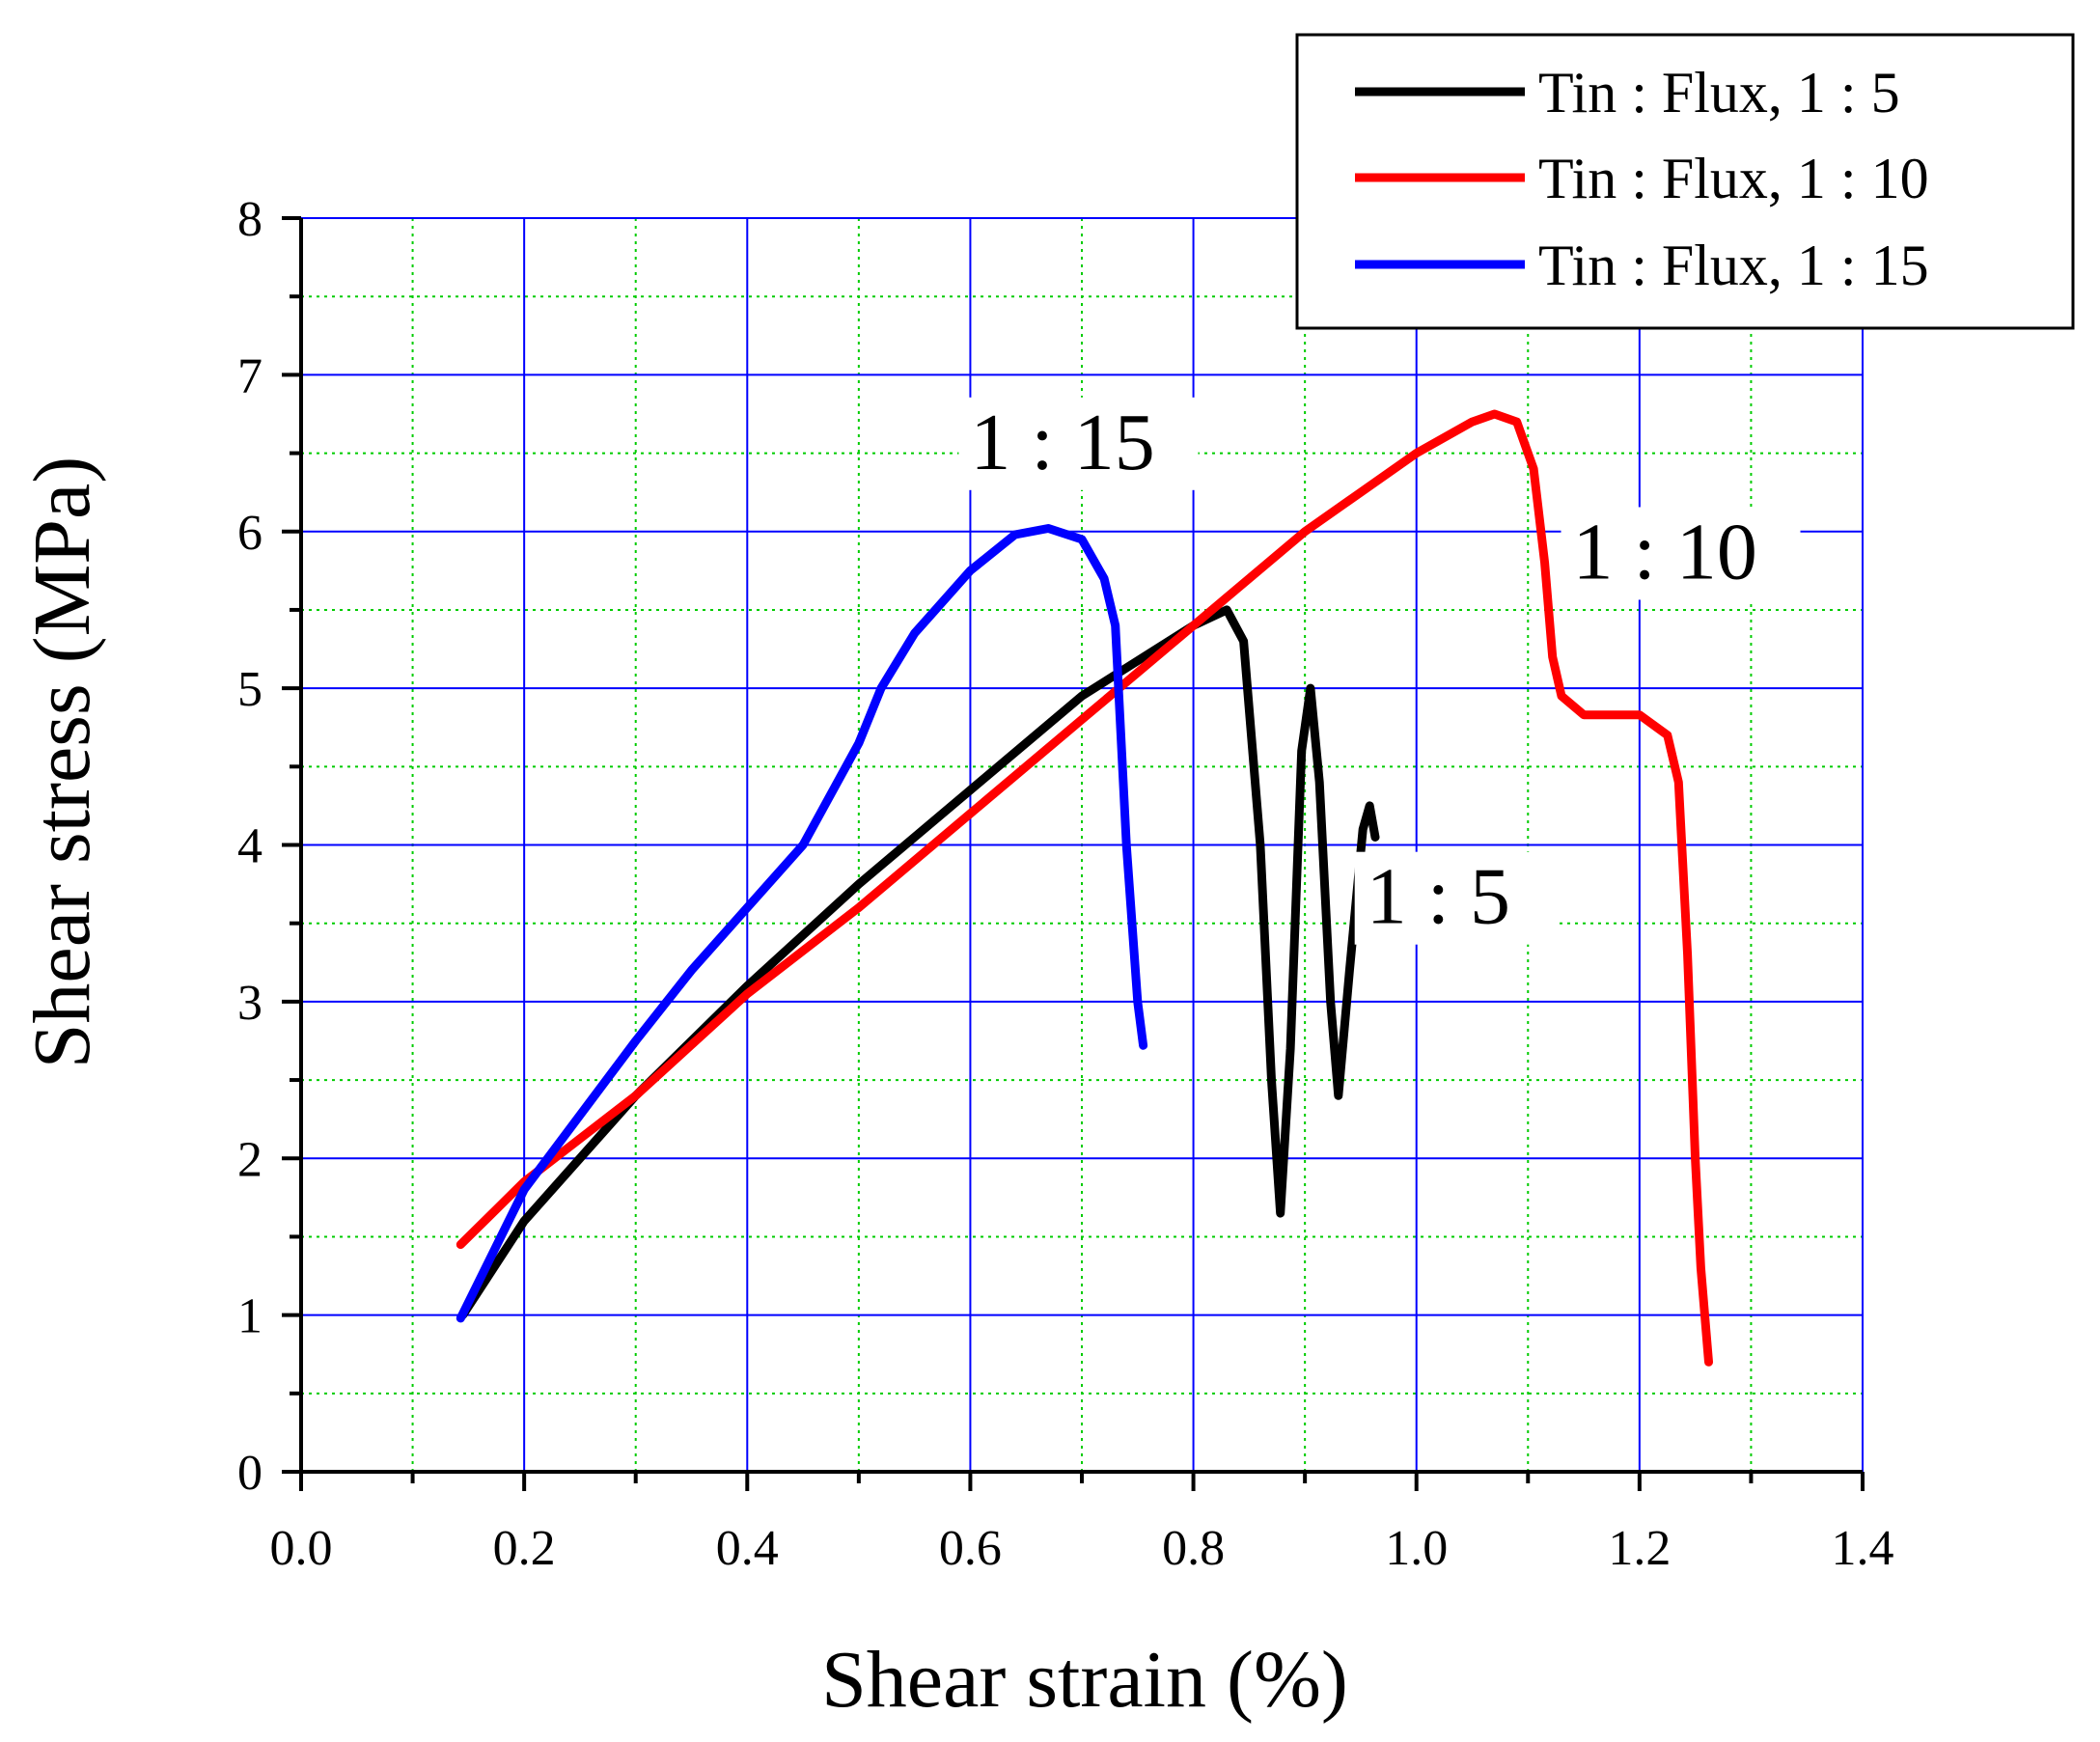 The height and width of the screenshot is (1742, 2100). What do you see at coordinates (1863, 1548) in the screenshot?
I see `x-tick-label: 1.4` at bounding box center [1863, 1548].